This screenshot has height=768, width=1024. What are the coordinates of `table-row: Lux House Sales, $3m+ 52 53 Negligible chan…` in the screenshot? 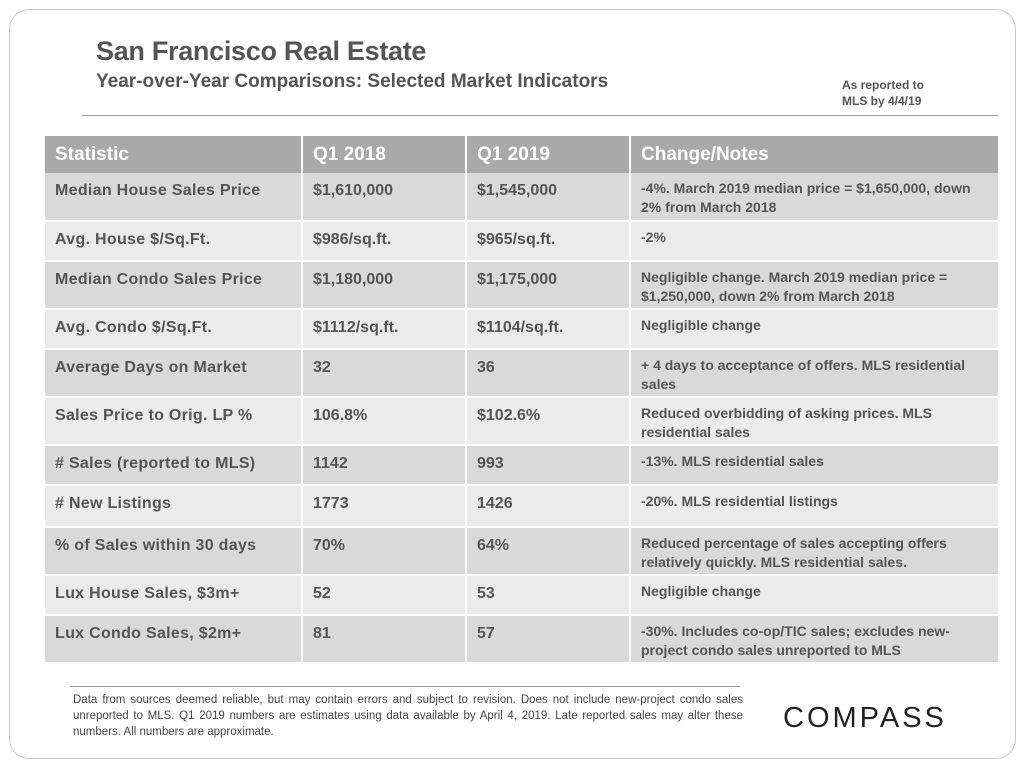 It's located at (521, 595).